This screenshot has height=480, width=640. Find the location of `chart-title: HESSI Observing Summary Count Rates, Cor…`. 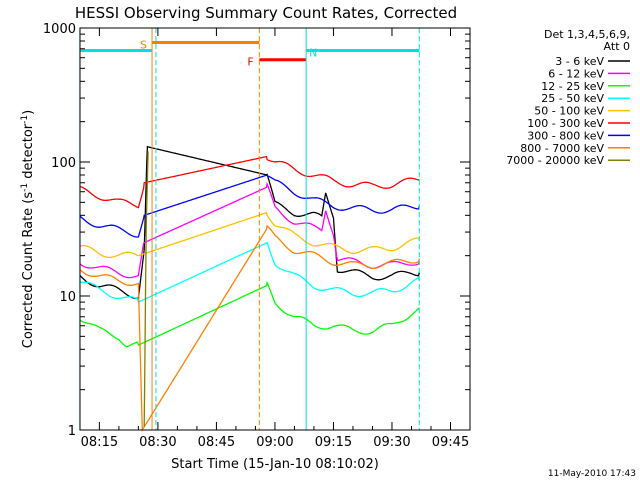

chart-title: HESSI Observing Summary Count Rates, Cor… is located at coordinates (266, 13).